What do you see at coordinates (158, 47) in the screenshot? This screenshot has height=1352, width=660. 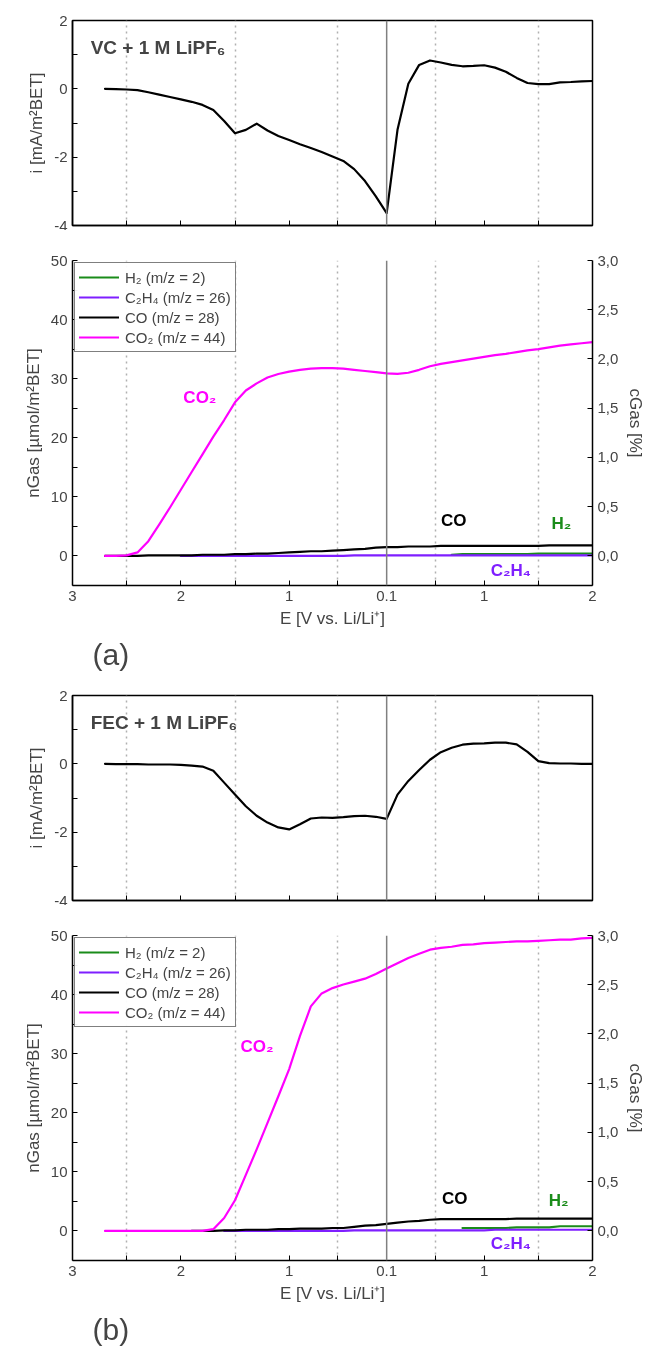 I see `annotation: VC + 1 M LiPF₆` at bounding box center [158, 47].